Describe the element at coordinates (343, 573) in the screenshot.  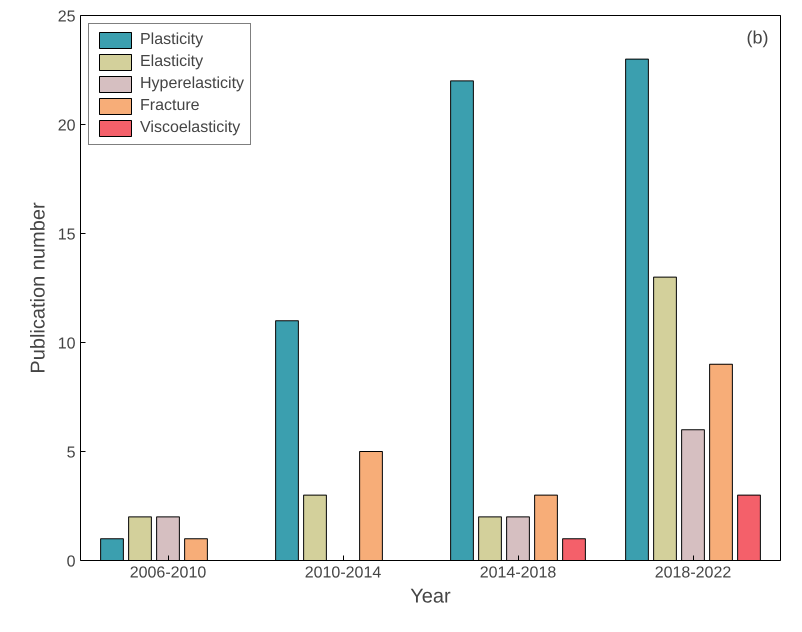
I see `x-tick-label: 2010-2014` at that location.